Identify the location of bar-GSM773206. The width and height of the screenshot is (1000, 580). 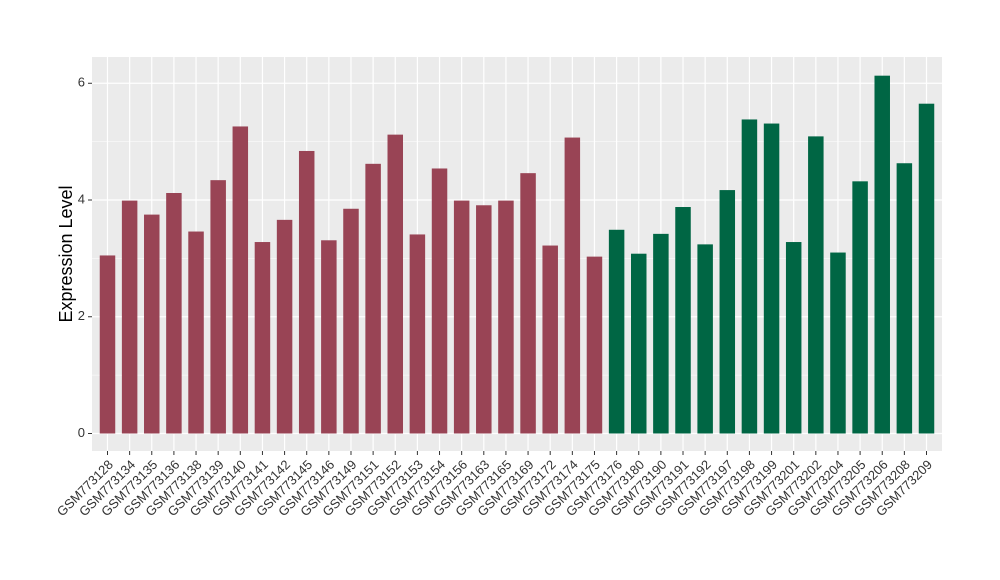
(882, 254).